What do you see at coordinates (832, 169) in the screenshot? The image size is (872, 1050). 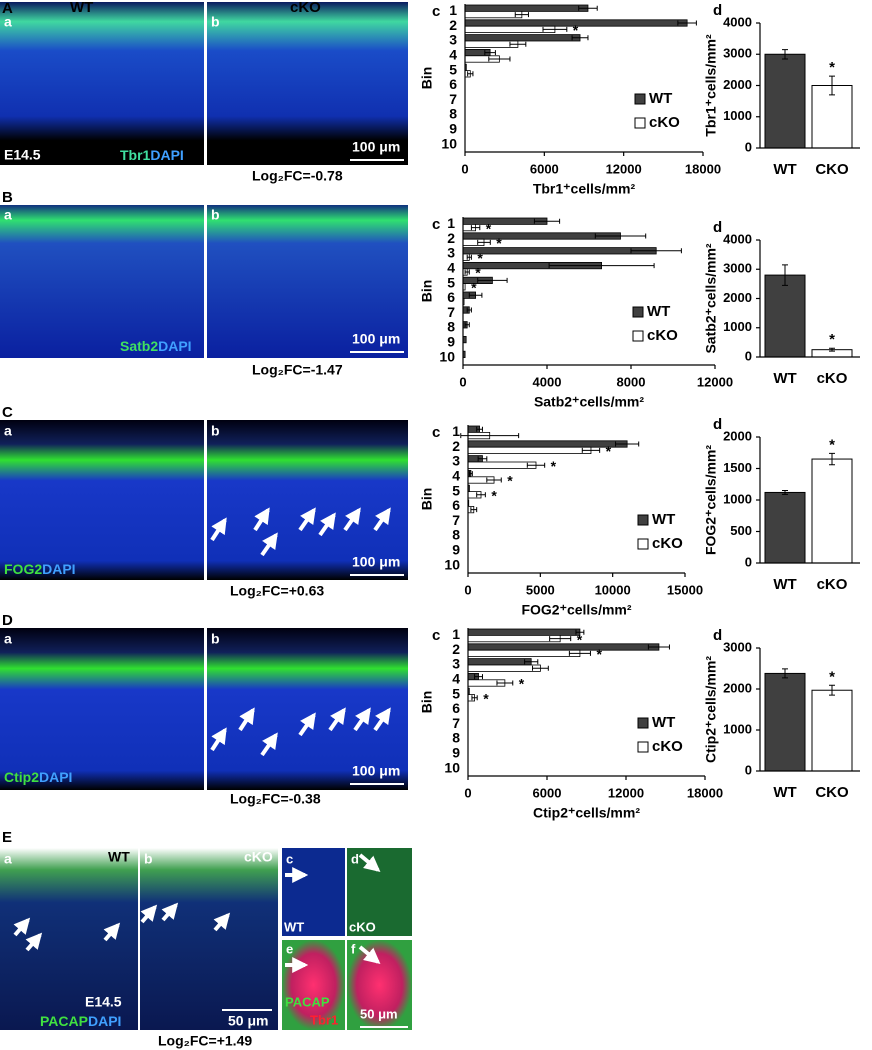 I see `x-tick-label: CKO` at bounding box center [832, 169].